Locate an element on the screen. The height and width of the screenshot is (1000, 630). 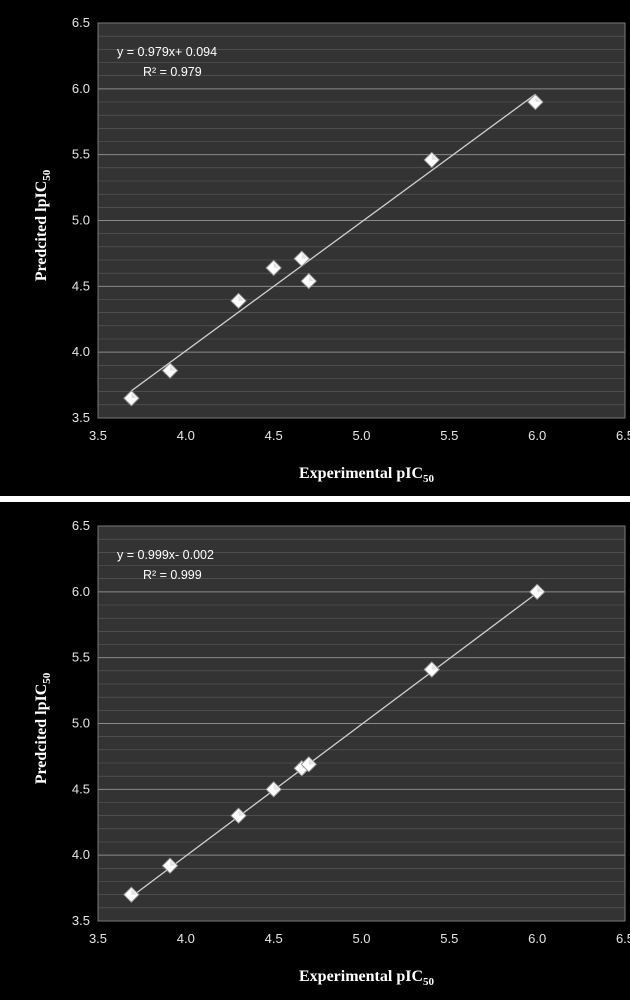
panel-divider is located at coordinates (315, 499).